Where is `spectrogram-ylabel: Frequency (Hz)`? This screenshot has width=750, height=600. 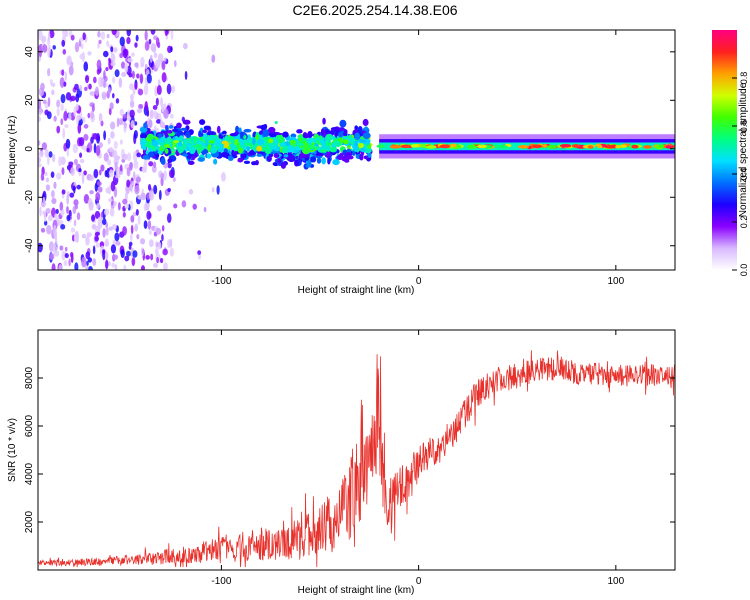 spectrogram-ylabel: Frequency (Hz) is located at coordinates (12, 150).